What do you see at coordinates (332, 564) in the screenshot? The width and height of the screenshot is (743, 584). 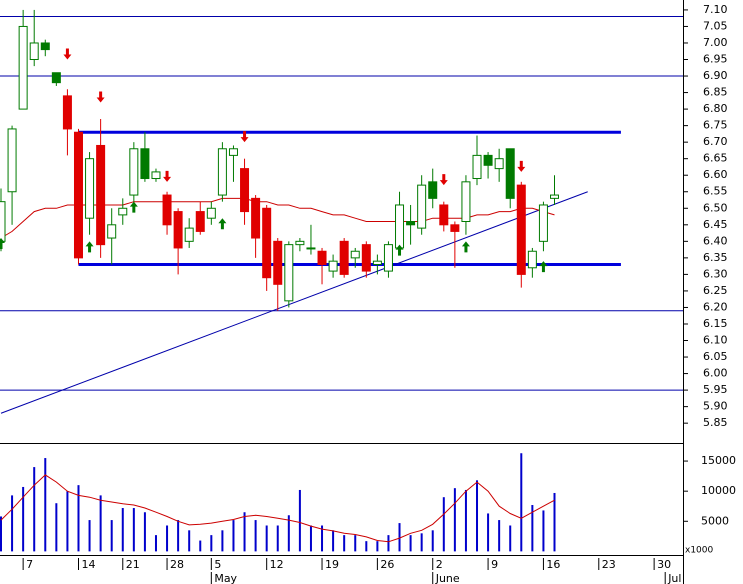 I see `x-tick-label: 19` at bounding box center [332, 564].